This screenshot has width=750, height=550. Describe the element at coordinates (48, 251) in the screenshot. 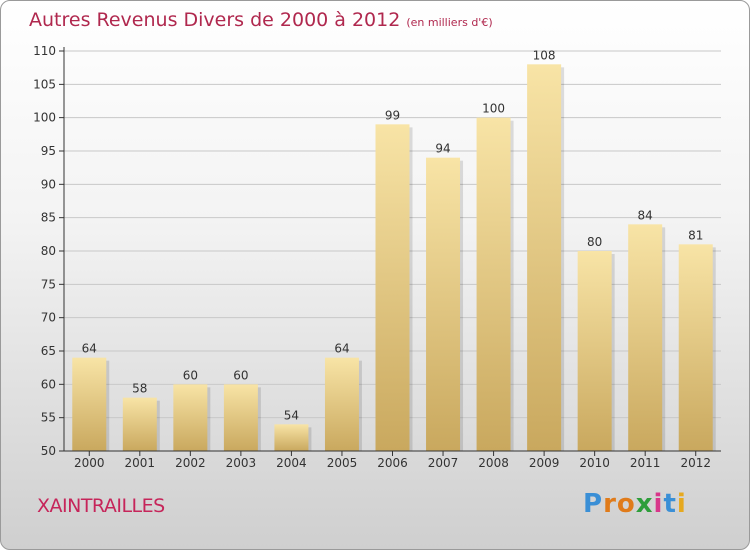

I see `y-tick-label: 80` at that location.